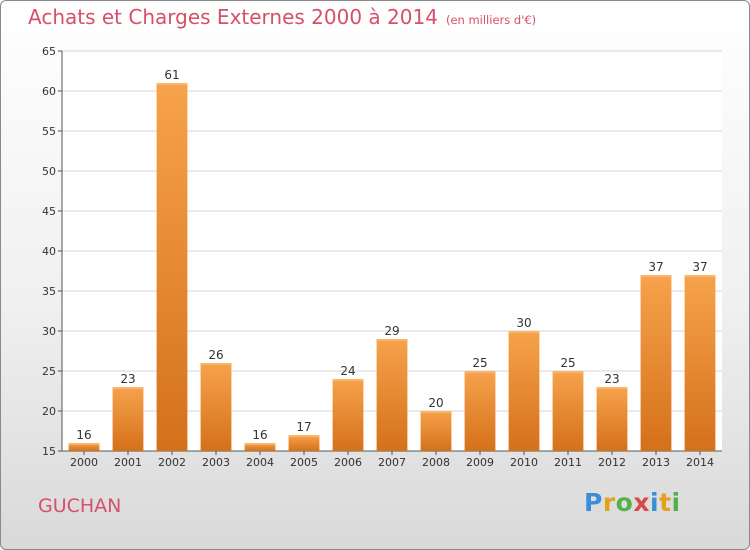  I want to click on x-tick-label-2002: 2002, so click(172, 462).